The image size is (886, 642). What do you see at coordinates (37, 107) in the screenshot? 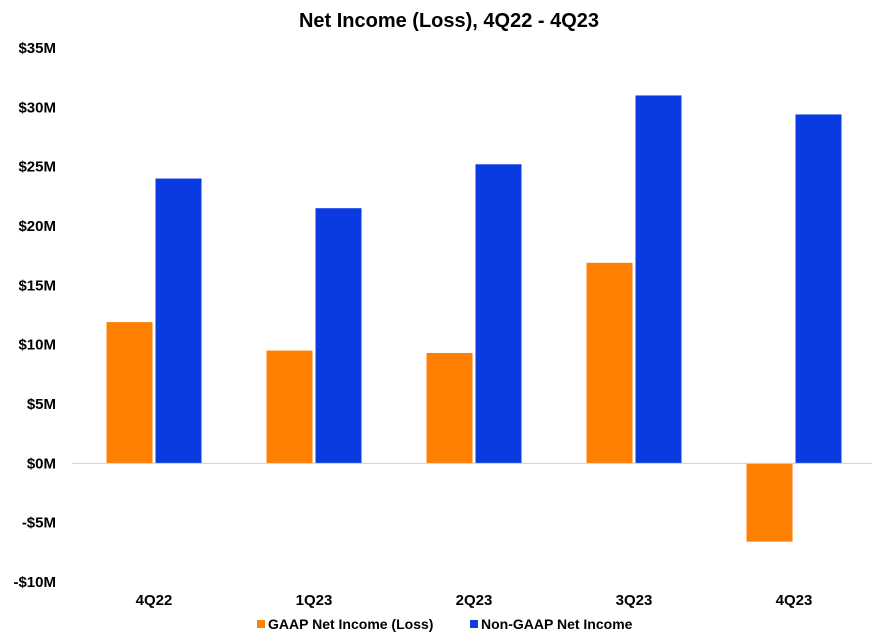
I see `y-tick-label: $30M` at bounding box center [37, 107].